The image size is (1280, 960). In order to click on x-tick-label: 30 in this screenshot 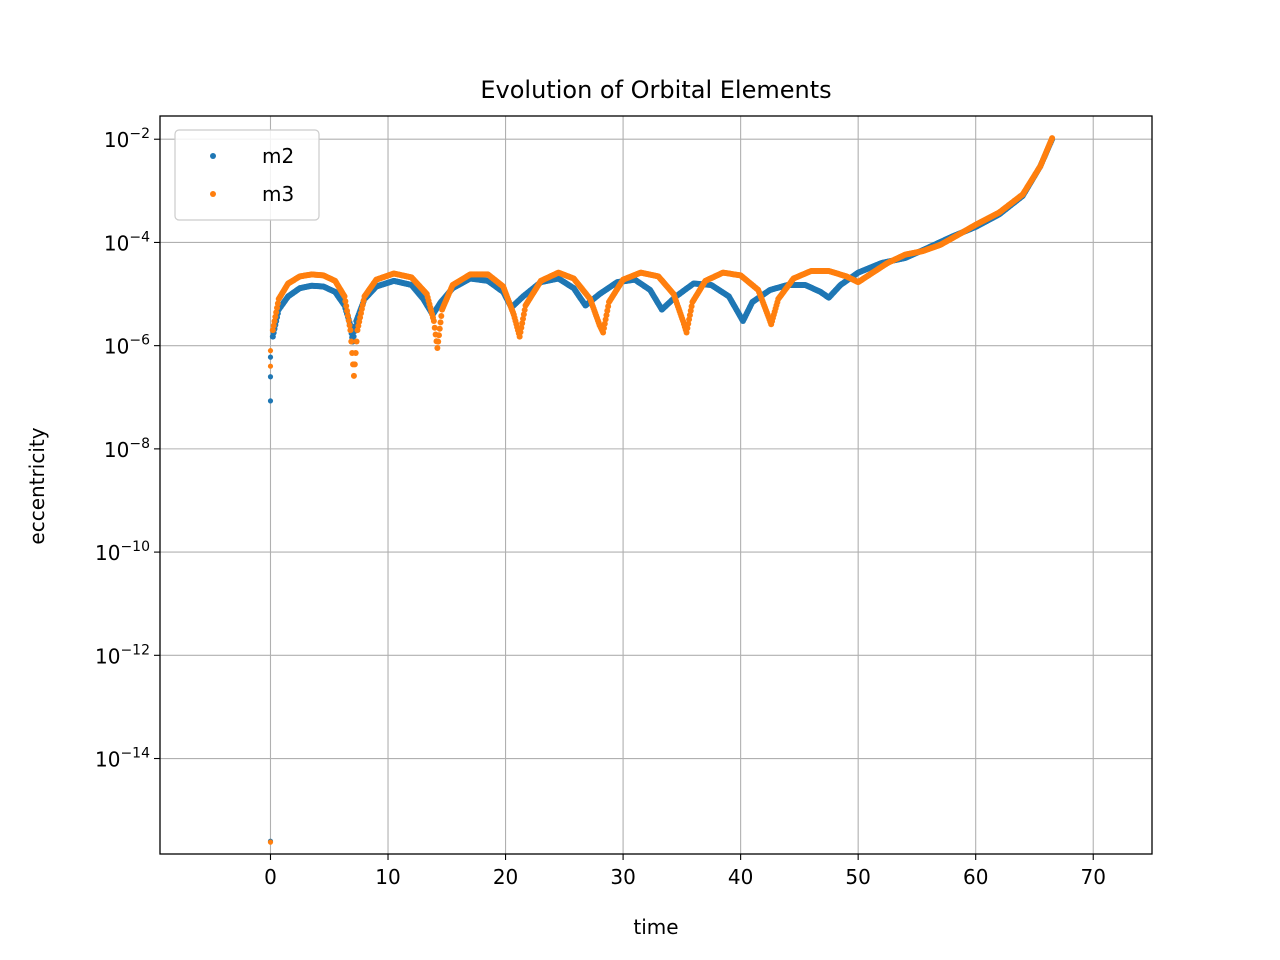, I will do `click(622, 877)`.